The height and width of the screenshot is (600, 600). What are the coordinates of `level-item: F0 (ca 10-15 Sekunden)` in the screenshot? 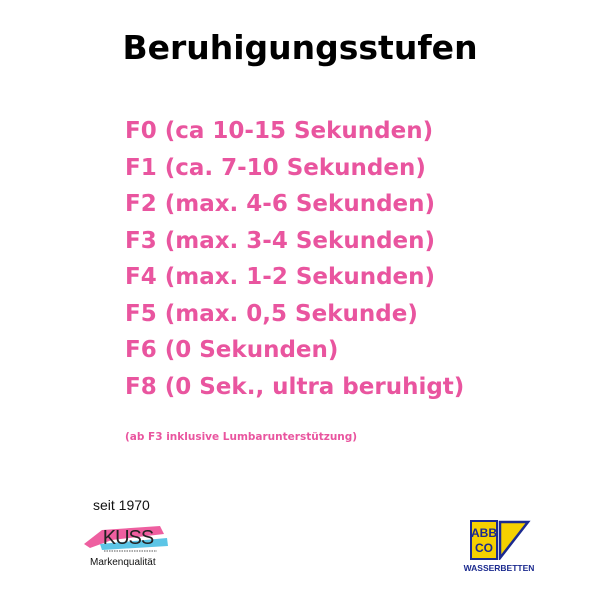 It's located at (279, 131).